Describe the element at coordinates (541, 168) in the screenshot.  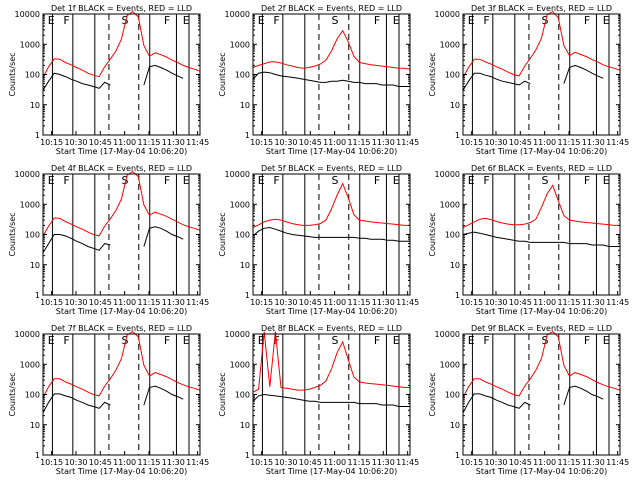
I see `panel-title: Det 6f BLACK = Events, RED = LLD` at that location.